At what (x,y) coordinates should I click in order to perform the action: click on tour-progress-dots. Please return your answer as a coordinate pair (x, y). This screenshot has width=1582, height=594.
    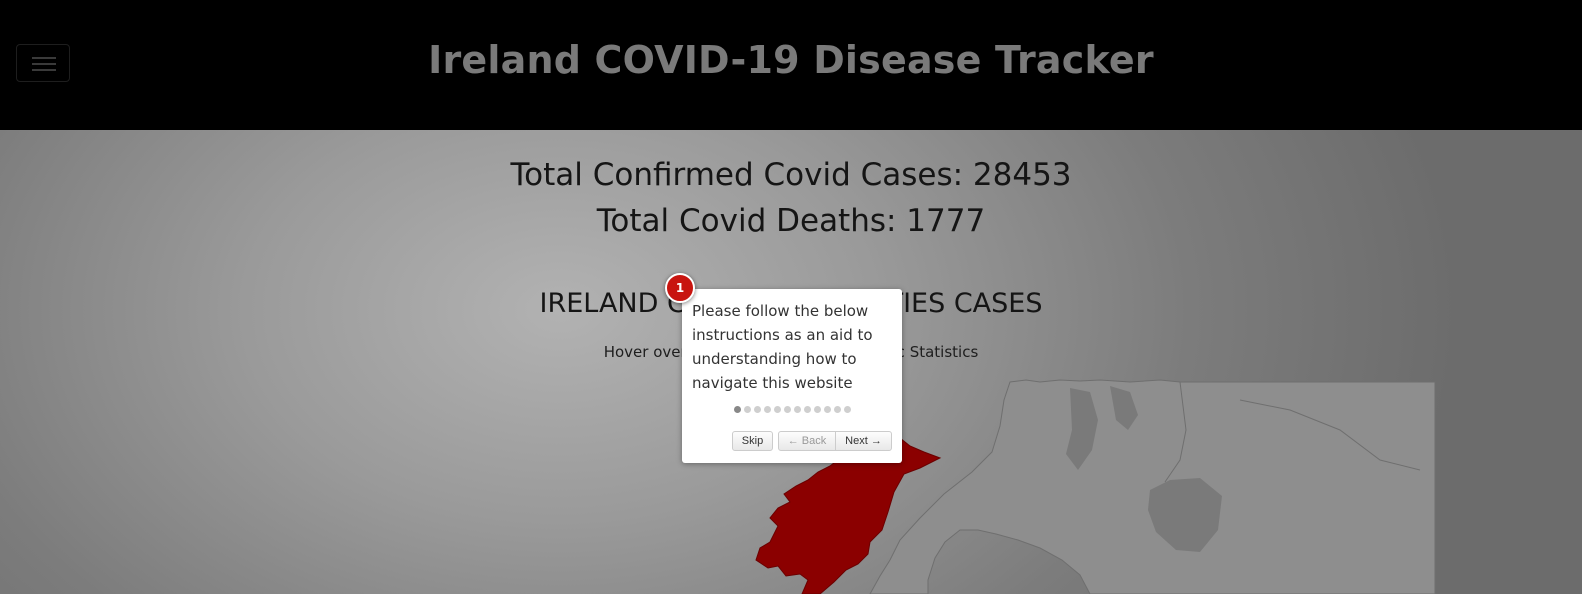
    Looking at the image, I should click on (792, 410).